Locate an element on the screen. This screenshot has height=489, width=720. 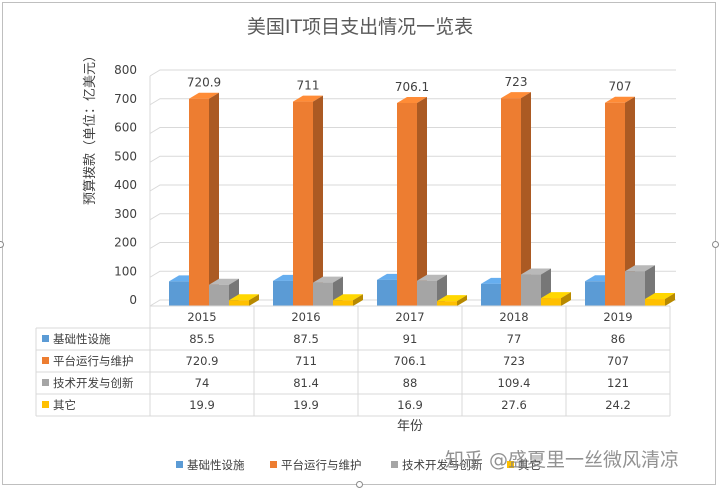
y-tick-label: 400 is located at coordinates (125, 185).